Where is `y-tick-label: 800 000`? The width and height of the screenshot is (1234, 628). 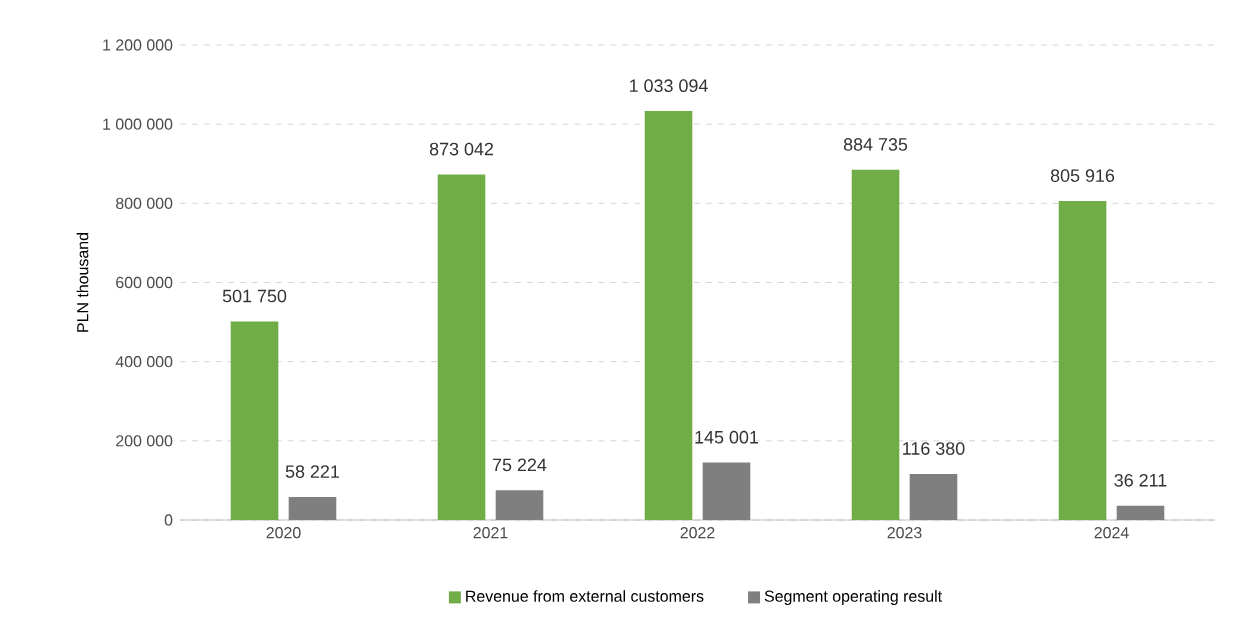
y-tick-label: 800 000 is located at coordinates (144, 203).